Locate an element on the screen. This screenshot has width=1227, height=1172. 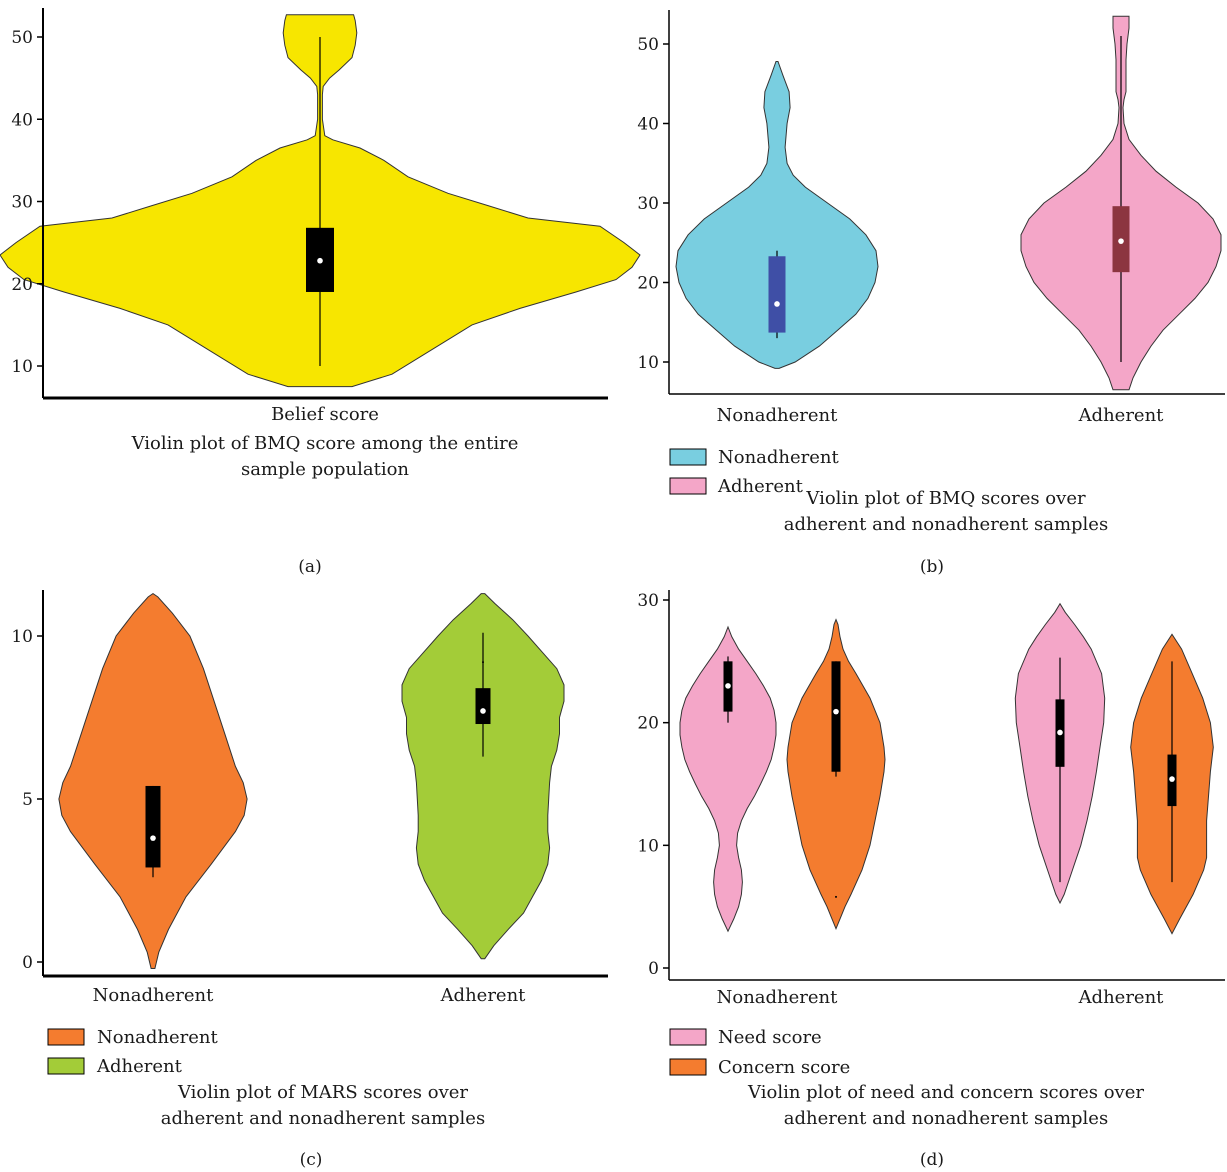
chart-caption: sample population is located at coordinates (325, 469).